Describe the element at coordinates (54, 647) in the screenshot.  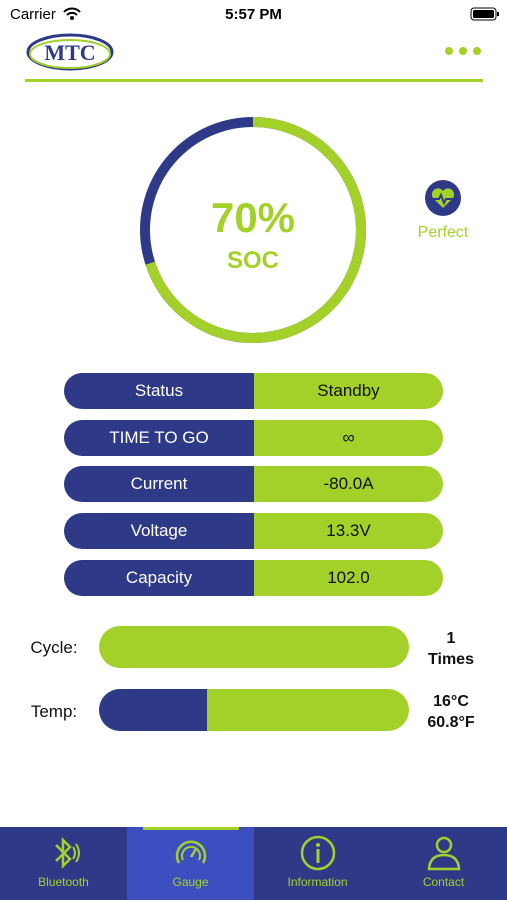
I see `cycle-label: Cycle:` at that location.